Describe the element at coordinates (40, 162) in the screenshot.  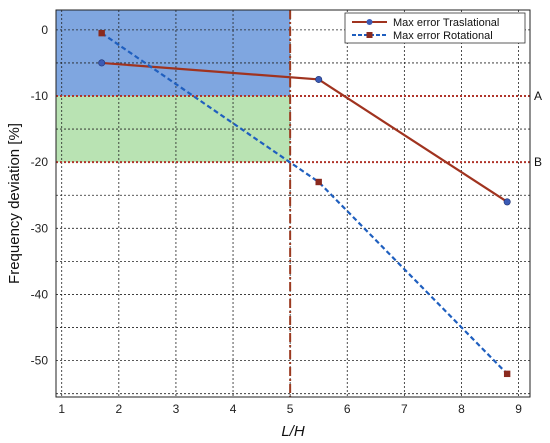
I see `y-tick-label: -20` at that location.